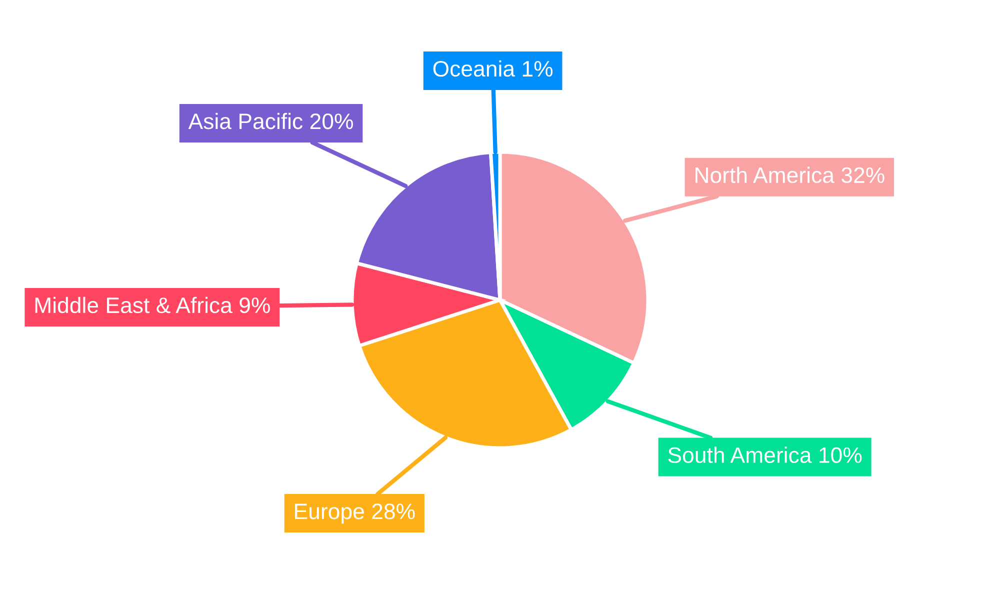 This screenshot has height=600, width=1000. Describe the element at coordinates (270, 121) in the screenshot. I see `slice-label: Asia Pacific 20%` at that location.